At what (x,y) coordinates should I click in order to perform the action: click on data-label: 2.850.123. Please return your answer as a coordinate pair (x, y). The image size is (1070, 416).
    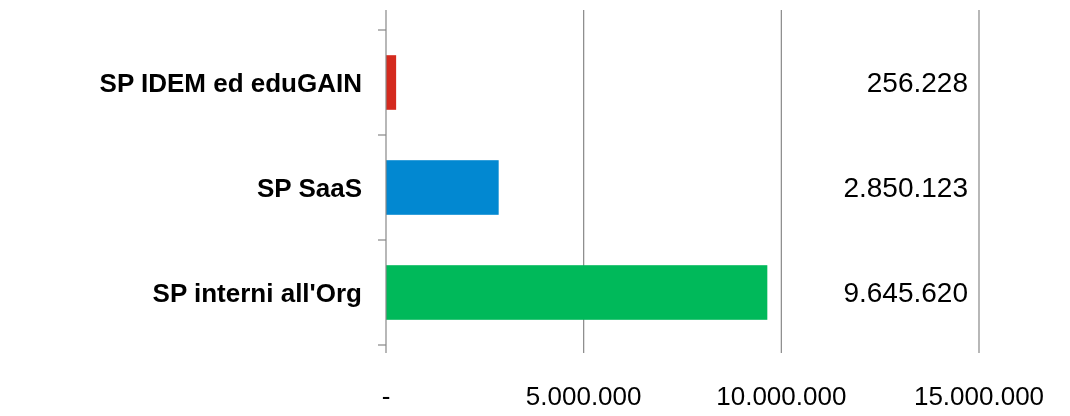
    Looking at the image, I should click on (905, 188).